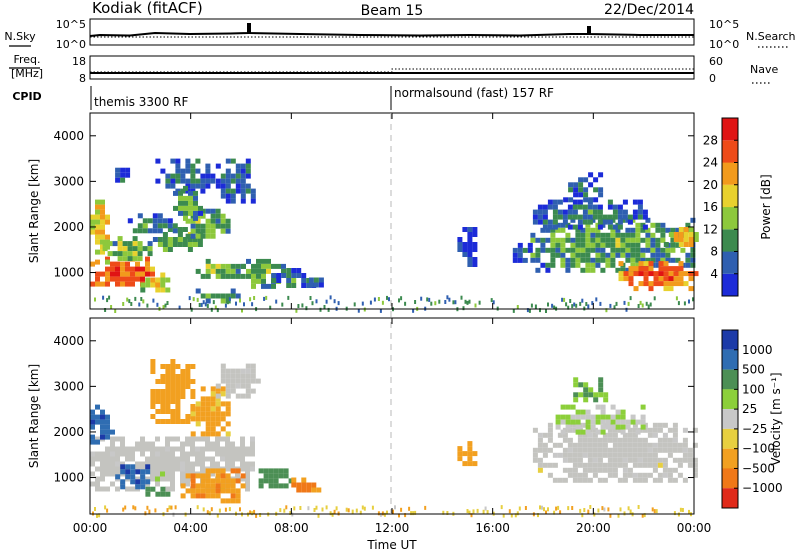 This screenshot has height=554, width=800. I want to click on nsky-tick-top: 10^5, so click(71, 24).